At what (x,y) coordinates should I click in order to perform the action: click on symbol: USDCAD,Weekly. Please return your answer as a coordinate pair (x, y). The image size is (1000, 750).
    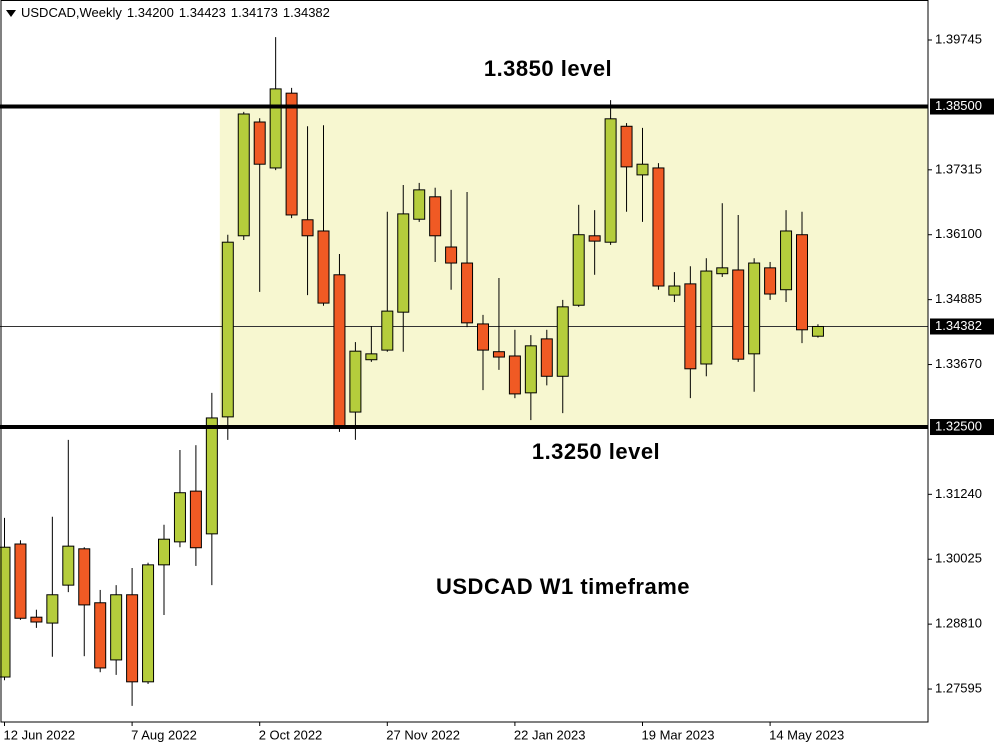
    Looking at the image, I should click on (71, 12).